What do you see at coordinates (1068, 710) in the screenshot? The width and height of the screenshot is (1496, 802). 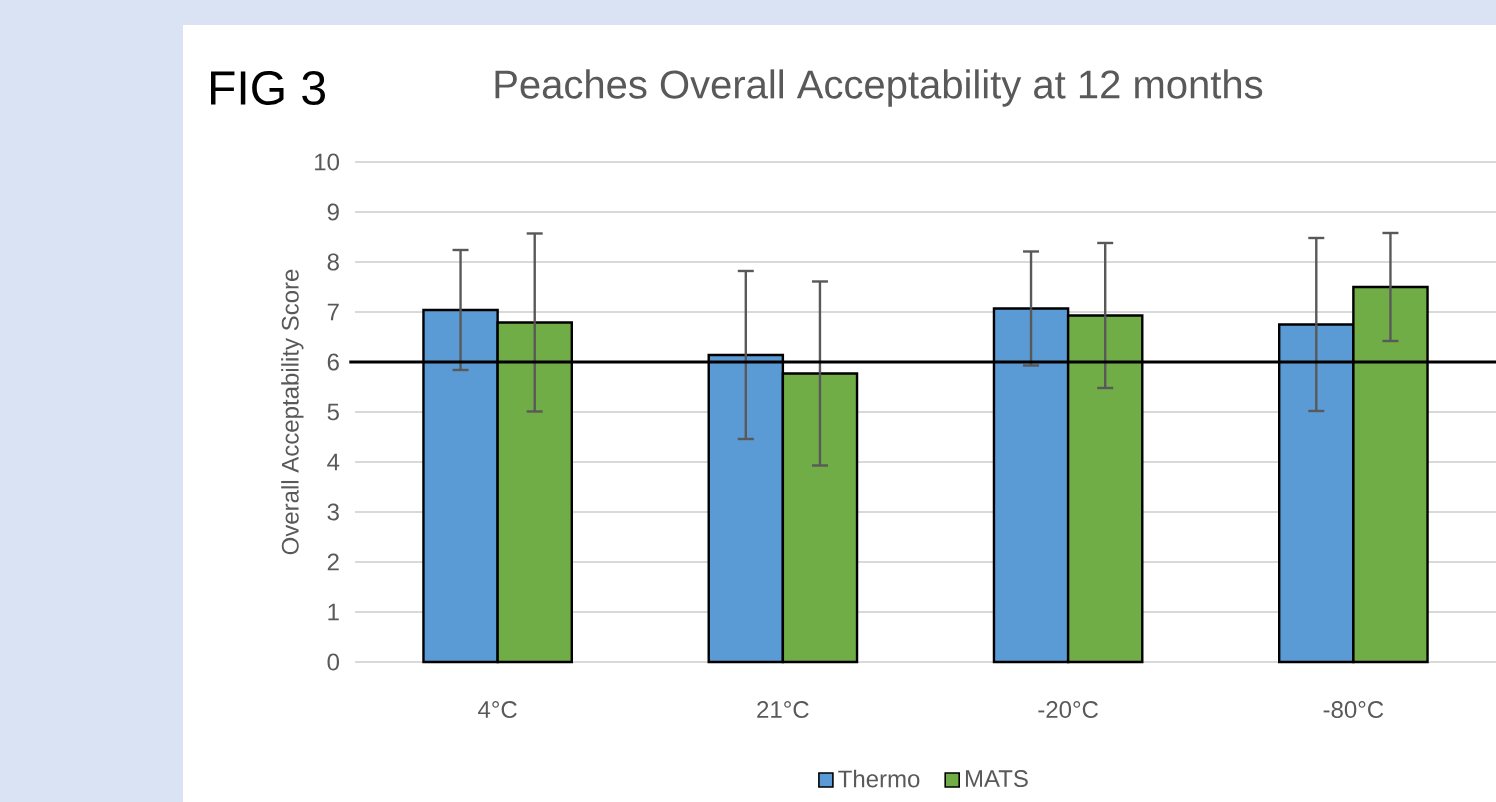 I see `x-tick-label: -20°C` at bounding box center [1068, 710].